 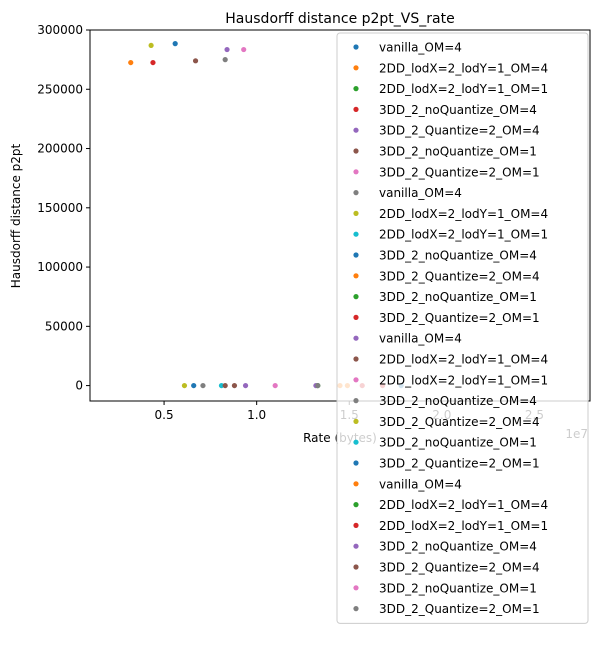 What do you see at coordinates (60, 89) in the screenshot?
I see `y-tick-label: 250000` at bounding box center [60, 89].